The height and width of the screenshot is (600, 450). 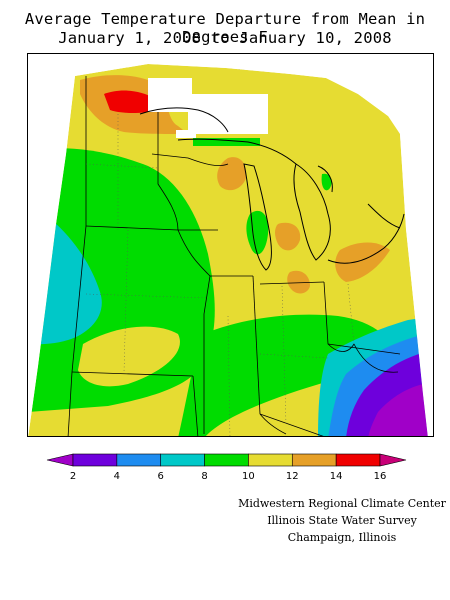 What do you see at coordinates (225, 38) in the screenshot?
I see `map-date-range: January 1, 2008 to January 10, 2008` at bounding box center [225, 38].